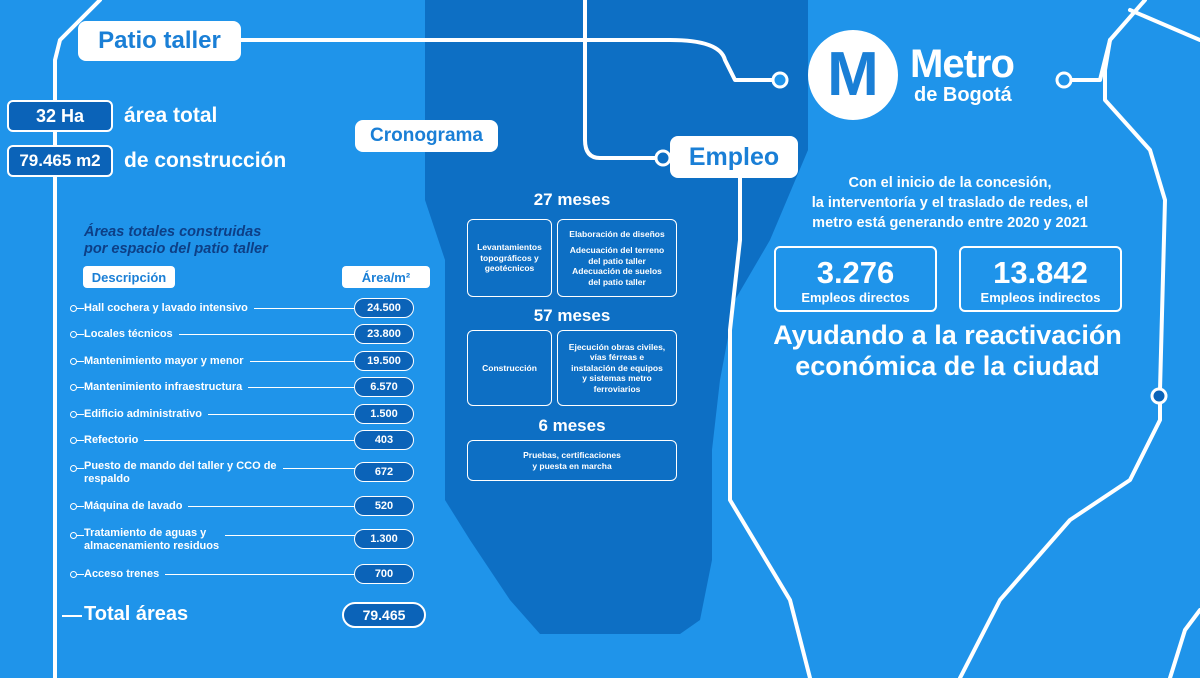 The width and height of the screenshot is (1200, 678). I want to click on box-line: ferroviarios, so click(617, 388).